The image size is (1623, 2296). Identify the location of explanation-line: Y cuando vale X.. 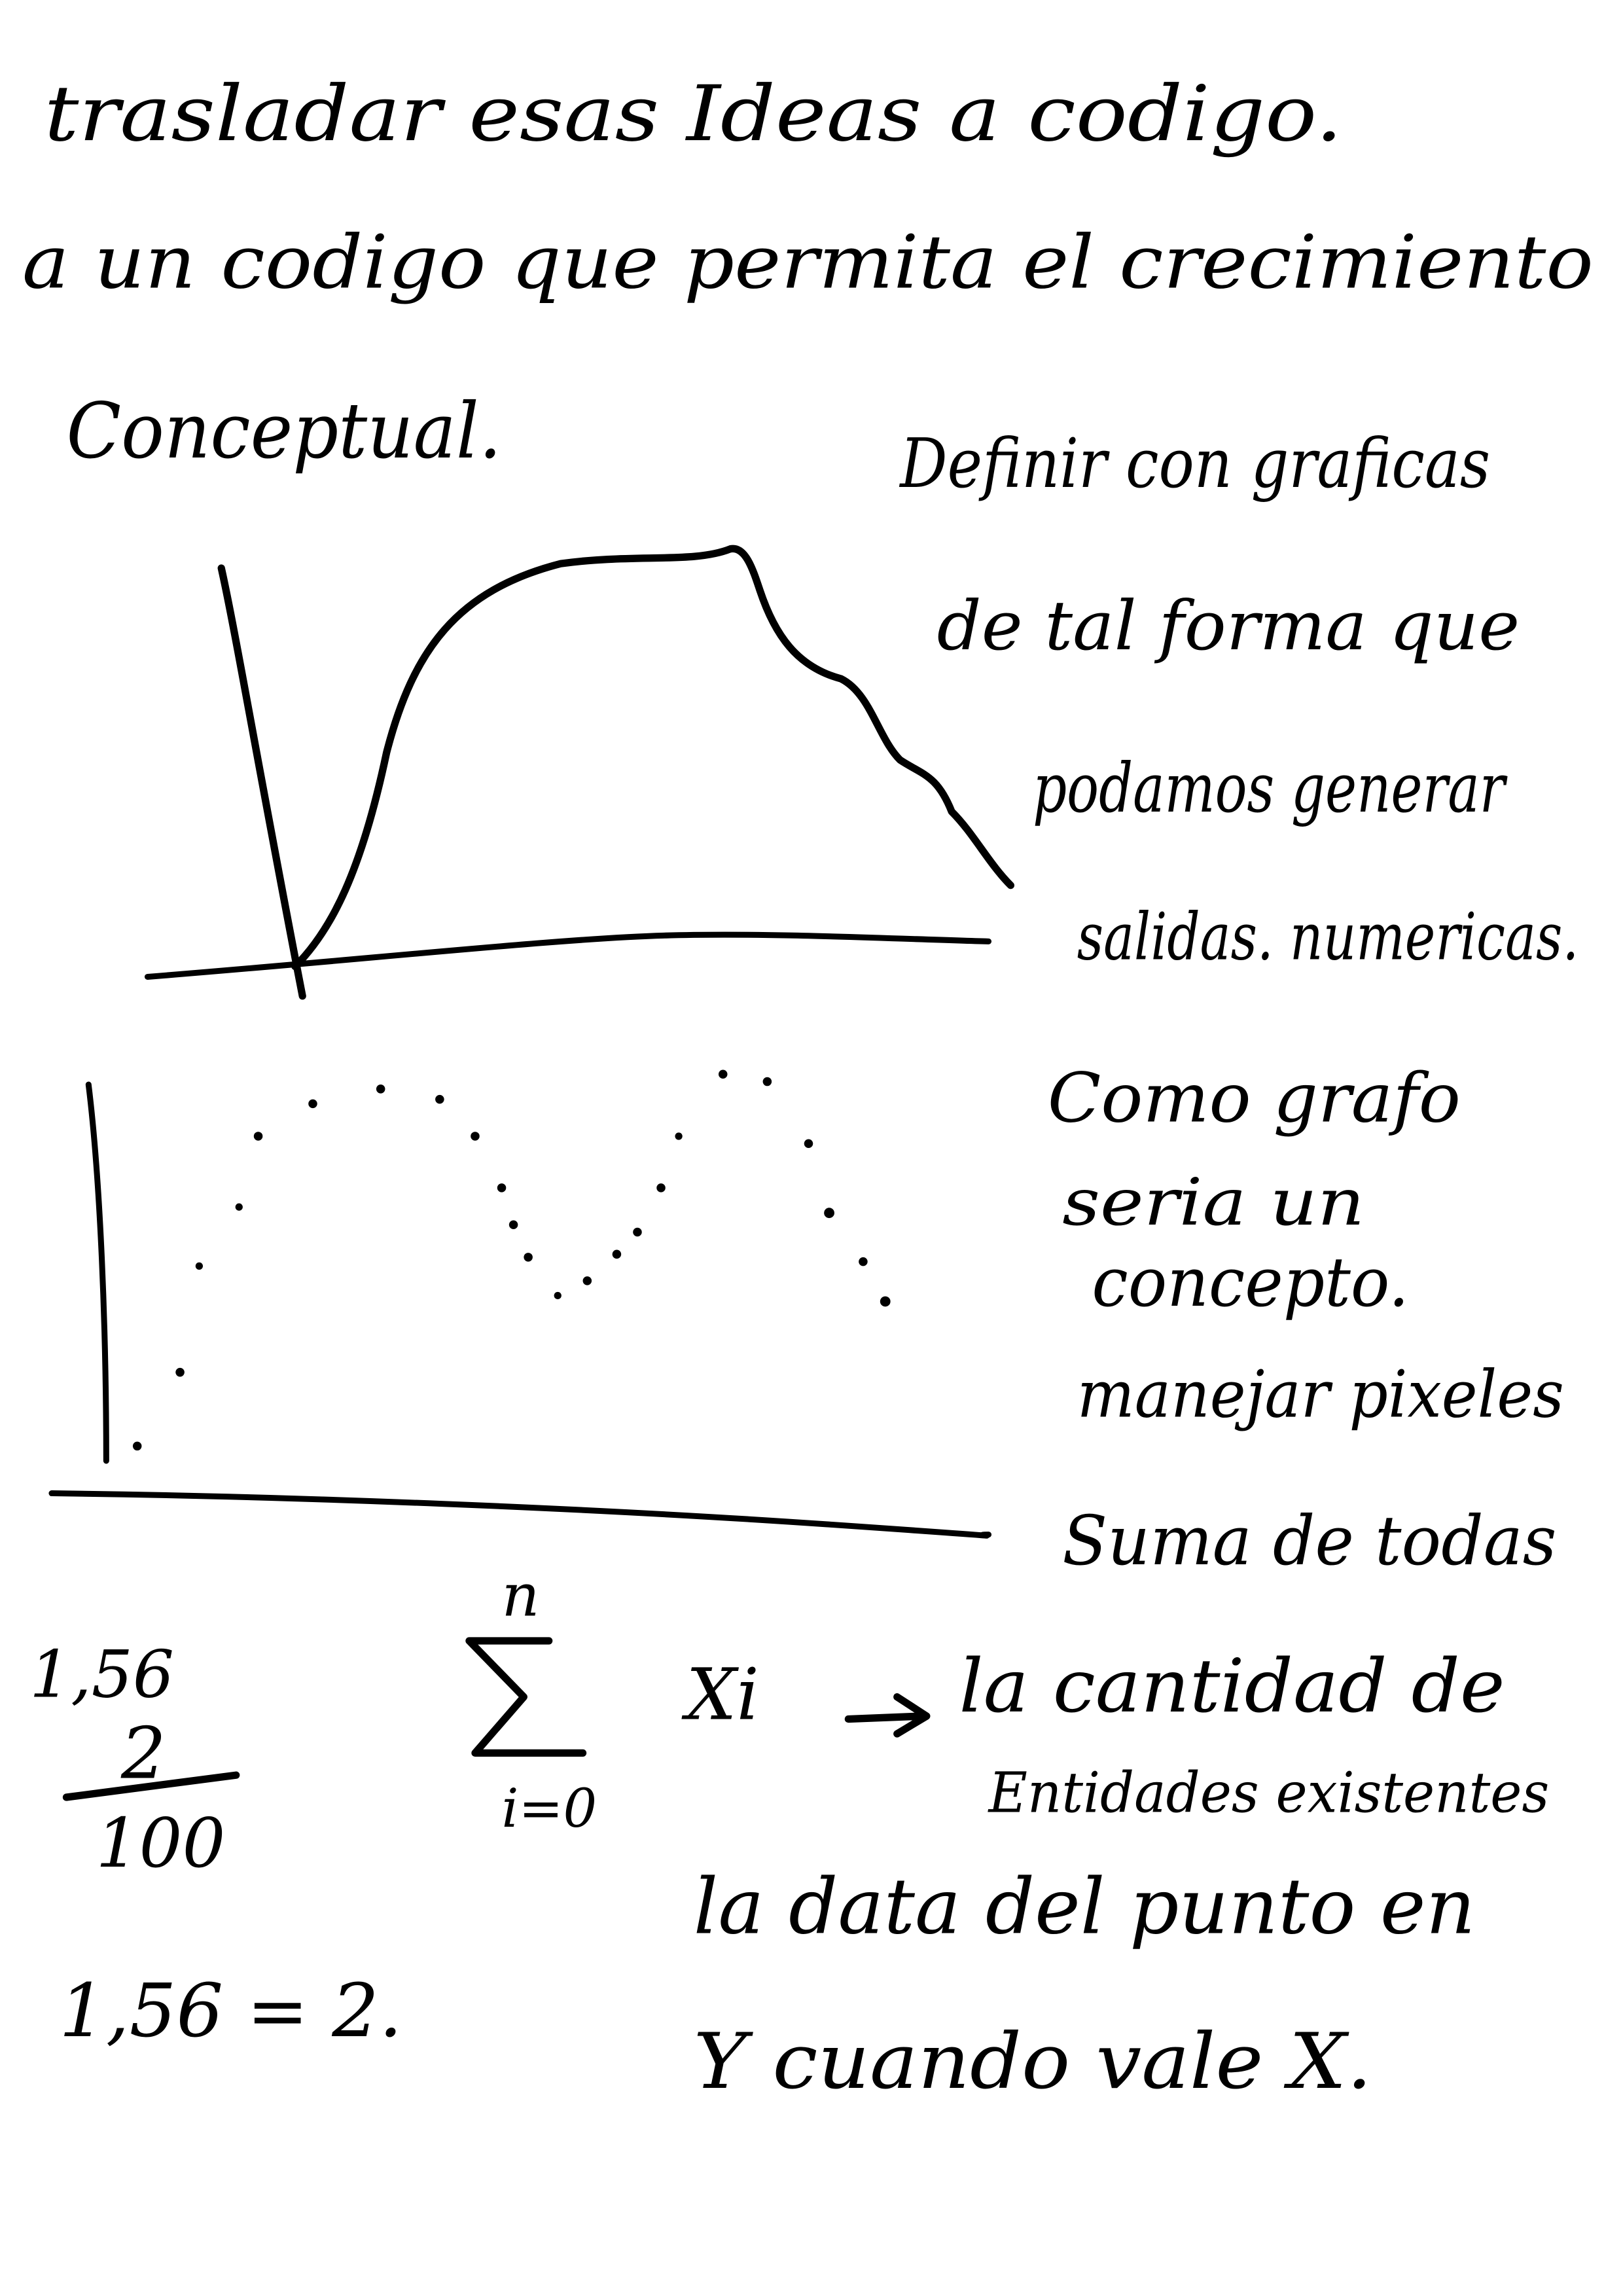
(1033, 2061).